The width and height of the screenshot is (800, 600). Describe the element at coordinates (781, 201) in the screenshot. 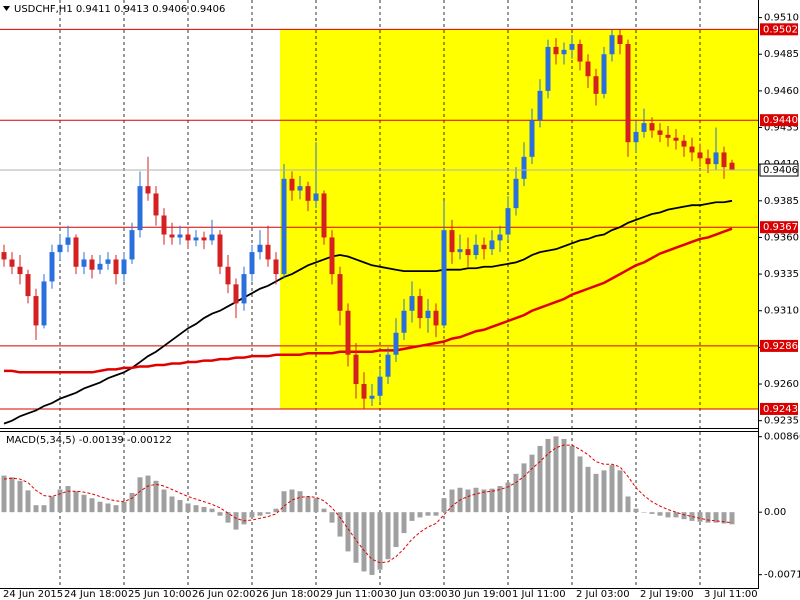

I see `y-tick-label: 0.9385` at that location.